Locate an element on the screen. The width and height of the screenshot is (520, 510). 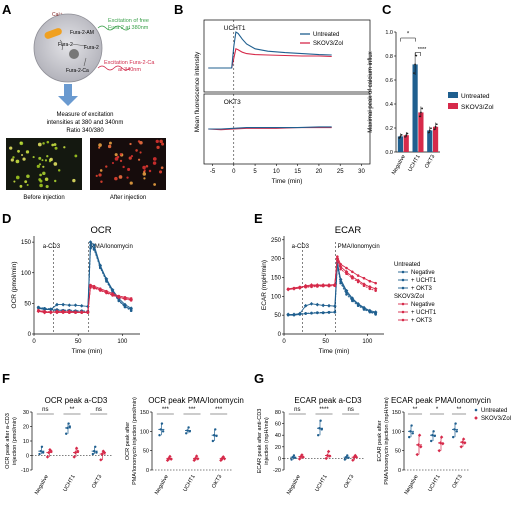
plot-frame is located at coordinates (287, 56).